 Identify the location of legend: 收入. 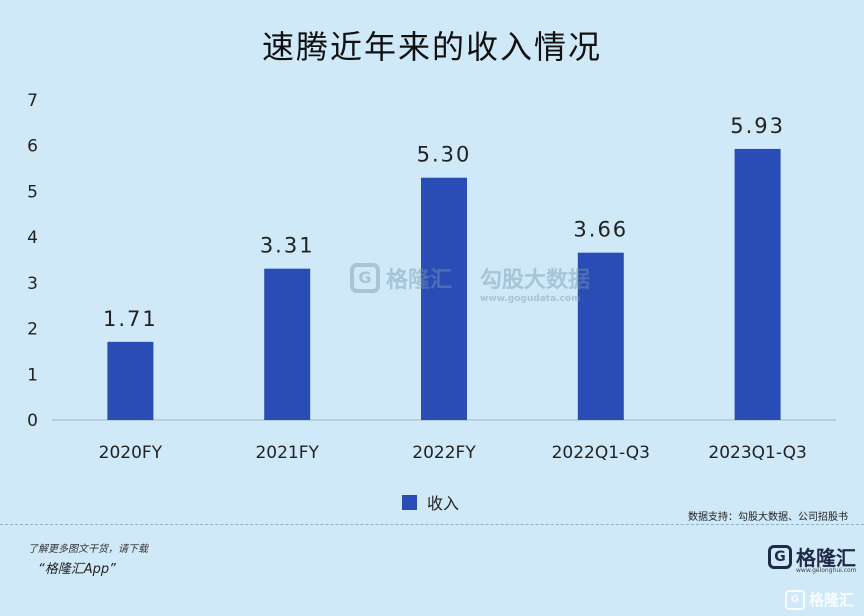
(430, 502).